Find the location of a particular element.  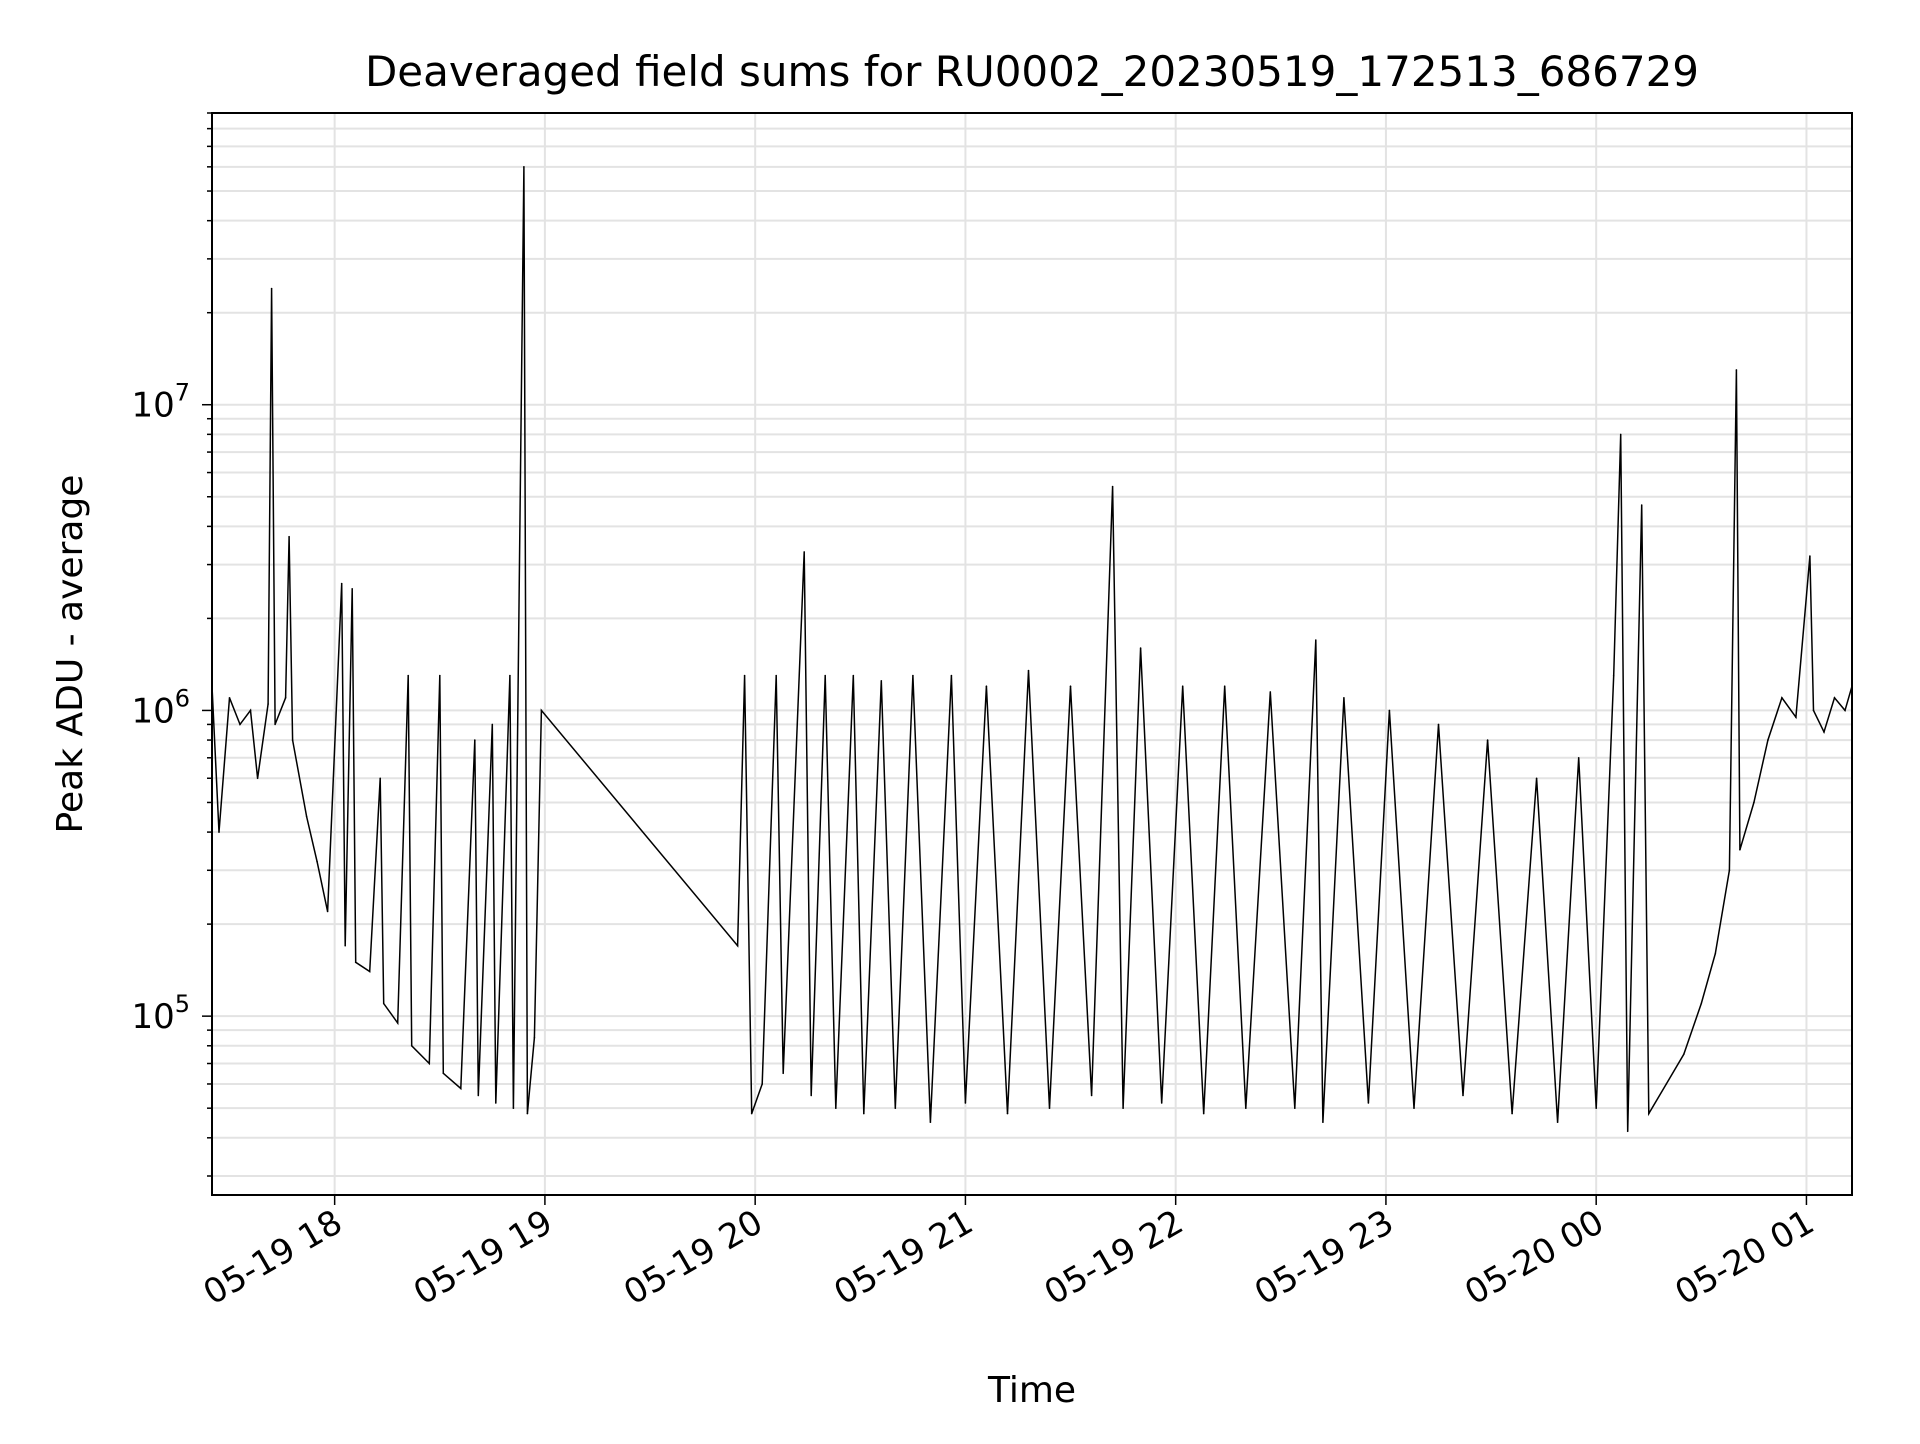

y-tick-exponent: 7 is located at coordinates (182, 393).